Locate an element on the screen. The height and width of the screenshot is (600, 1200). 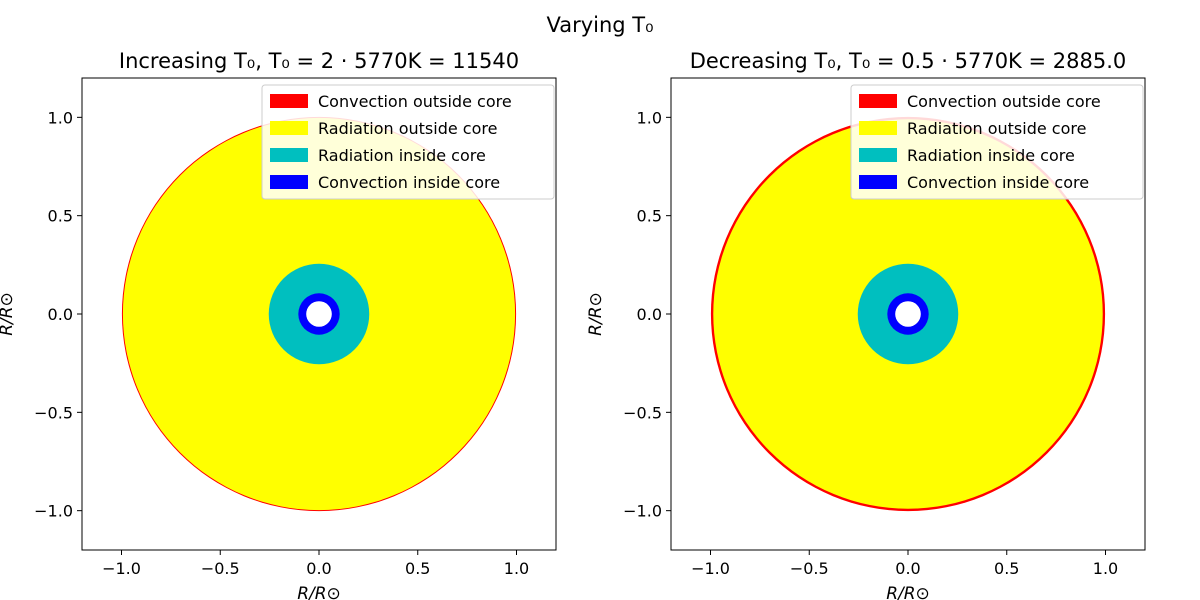
panel-title: Decreasing T₀, T₀ = 0.5 · 5770K = 2885.0 is located at coordinates (908, 61).